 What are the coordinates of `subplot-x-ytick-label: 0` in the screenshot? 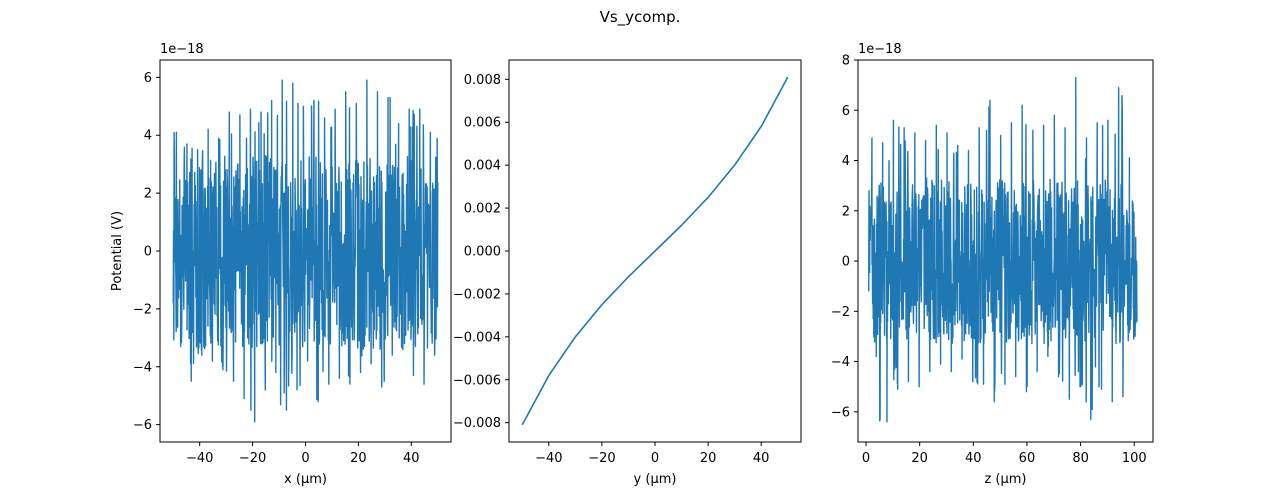 It's located at (148, 252).